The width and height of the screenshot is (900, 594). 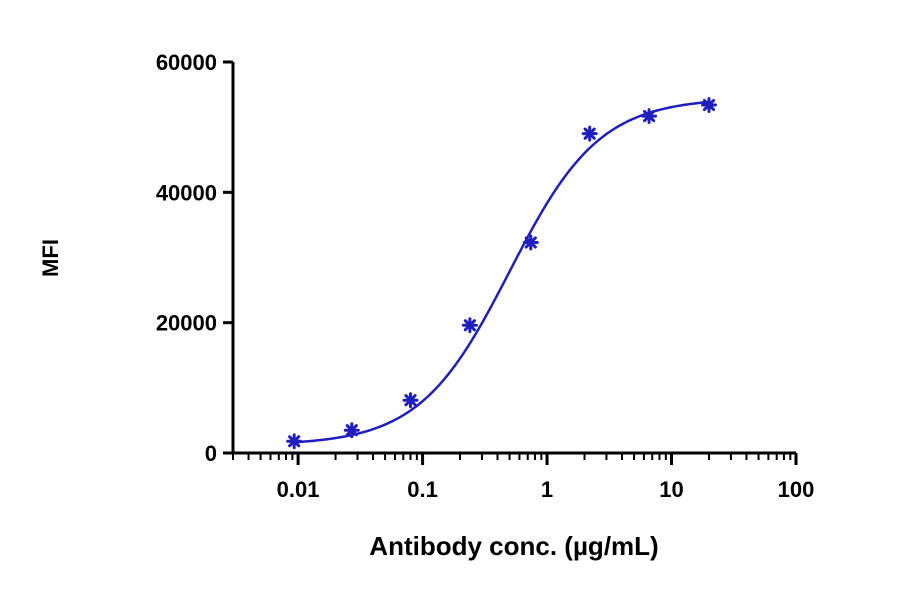 What do you see at coordinates (211, 453) in the screenshot?
I see `y-tick-label: 0` at bounding box center [211, 453].